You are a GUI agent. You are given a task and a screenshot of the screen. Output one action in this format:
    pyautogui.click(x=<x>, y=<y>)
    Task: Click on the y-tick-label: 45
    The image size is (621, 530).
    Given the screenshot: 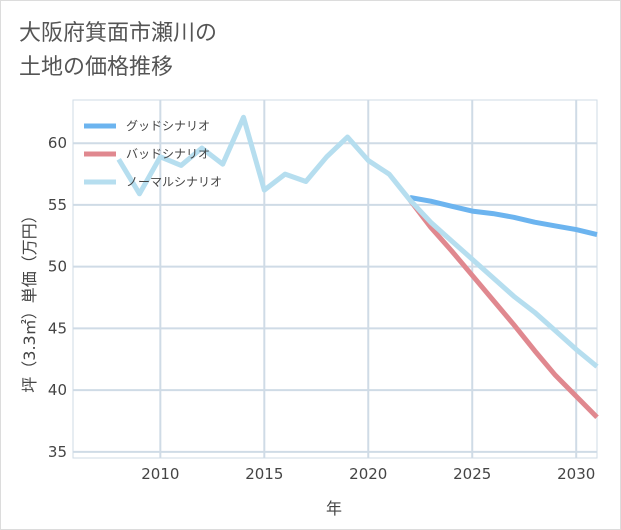 What is the action you would take?
    pyautogui.click(x=57, y=328)
    